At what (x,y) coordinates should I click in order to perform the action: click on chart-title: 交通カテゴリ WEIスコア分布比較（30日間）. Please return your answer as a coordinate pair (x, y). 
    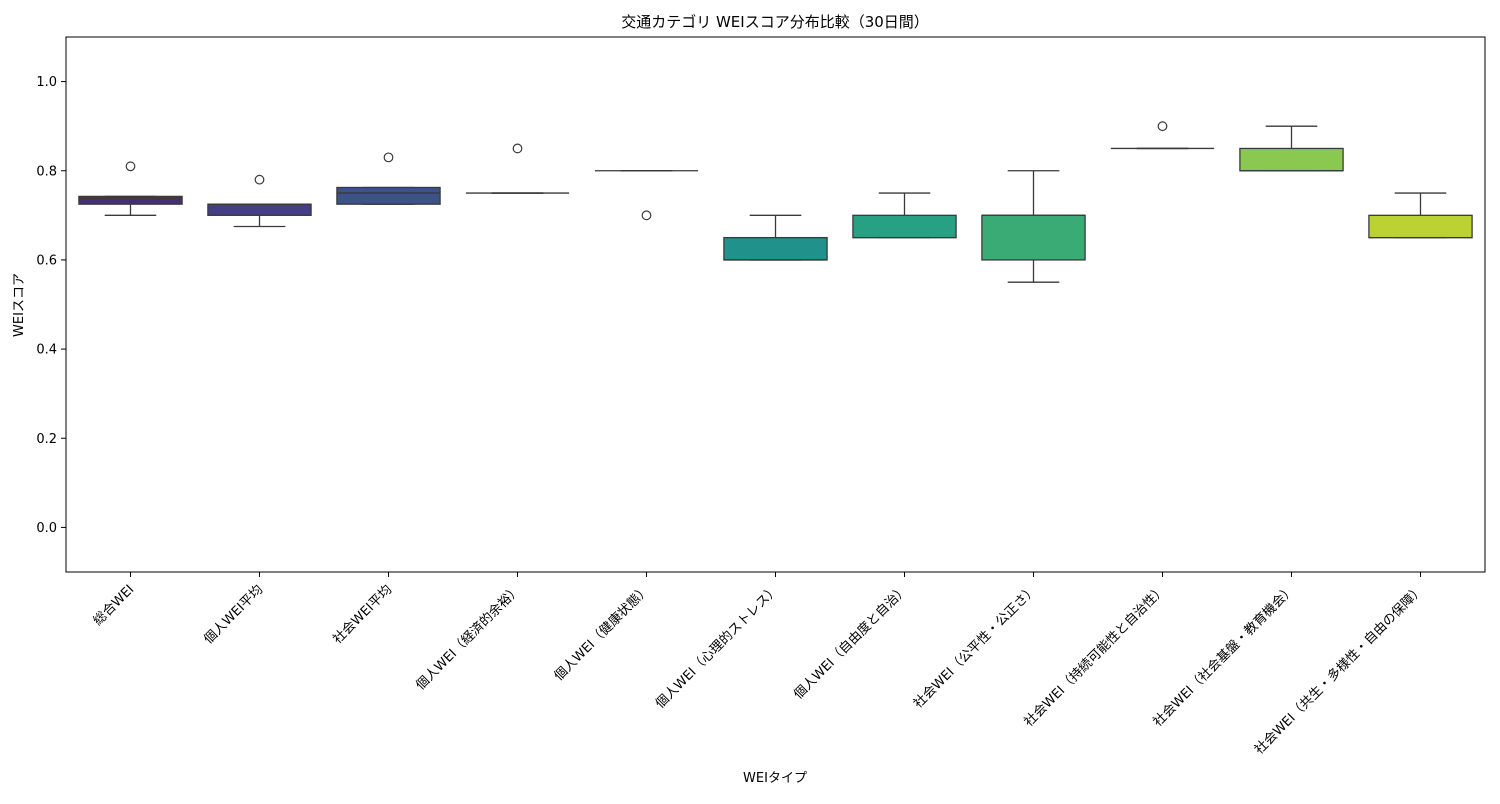
    Looking at the image, I should click on (775, 22).